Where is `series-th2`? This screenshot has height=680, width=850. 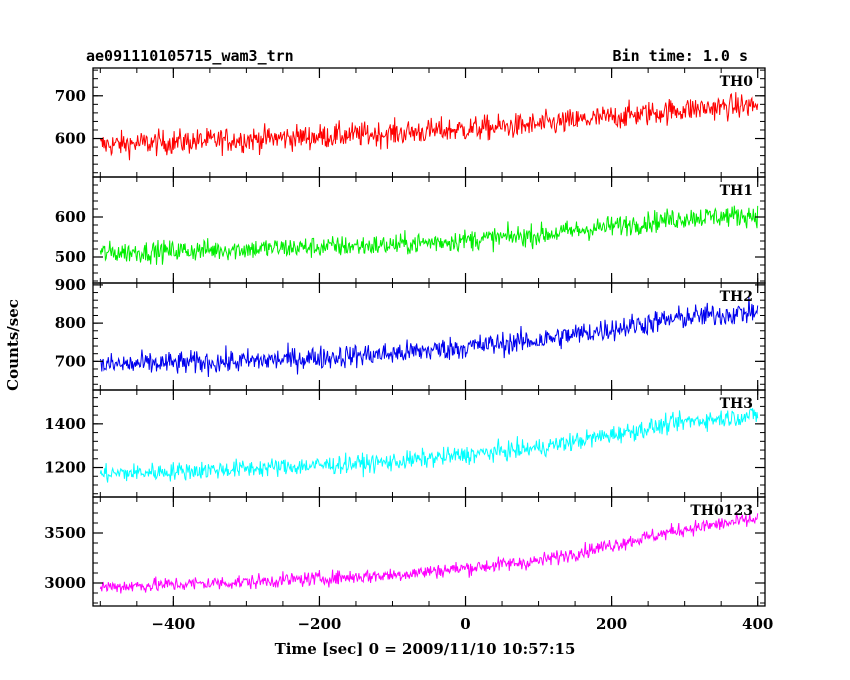
series-th2 is located at coordinates (429, 337).